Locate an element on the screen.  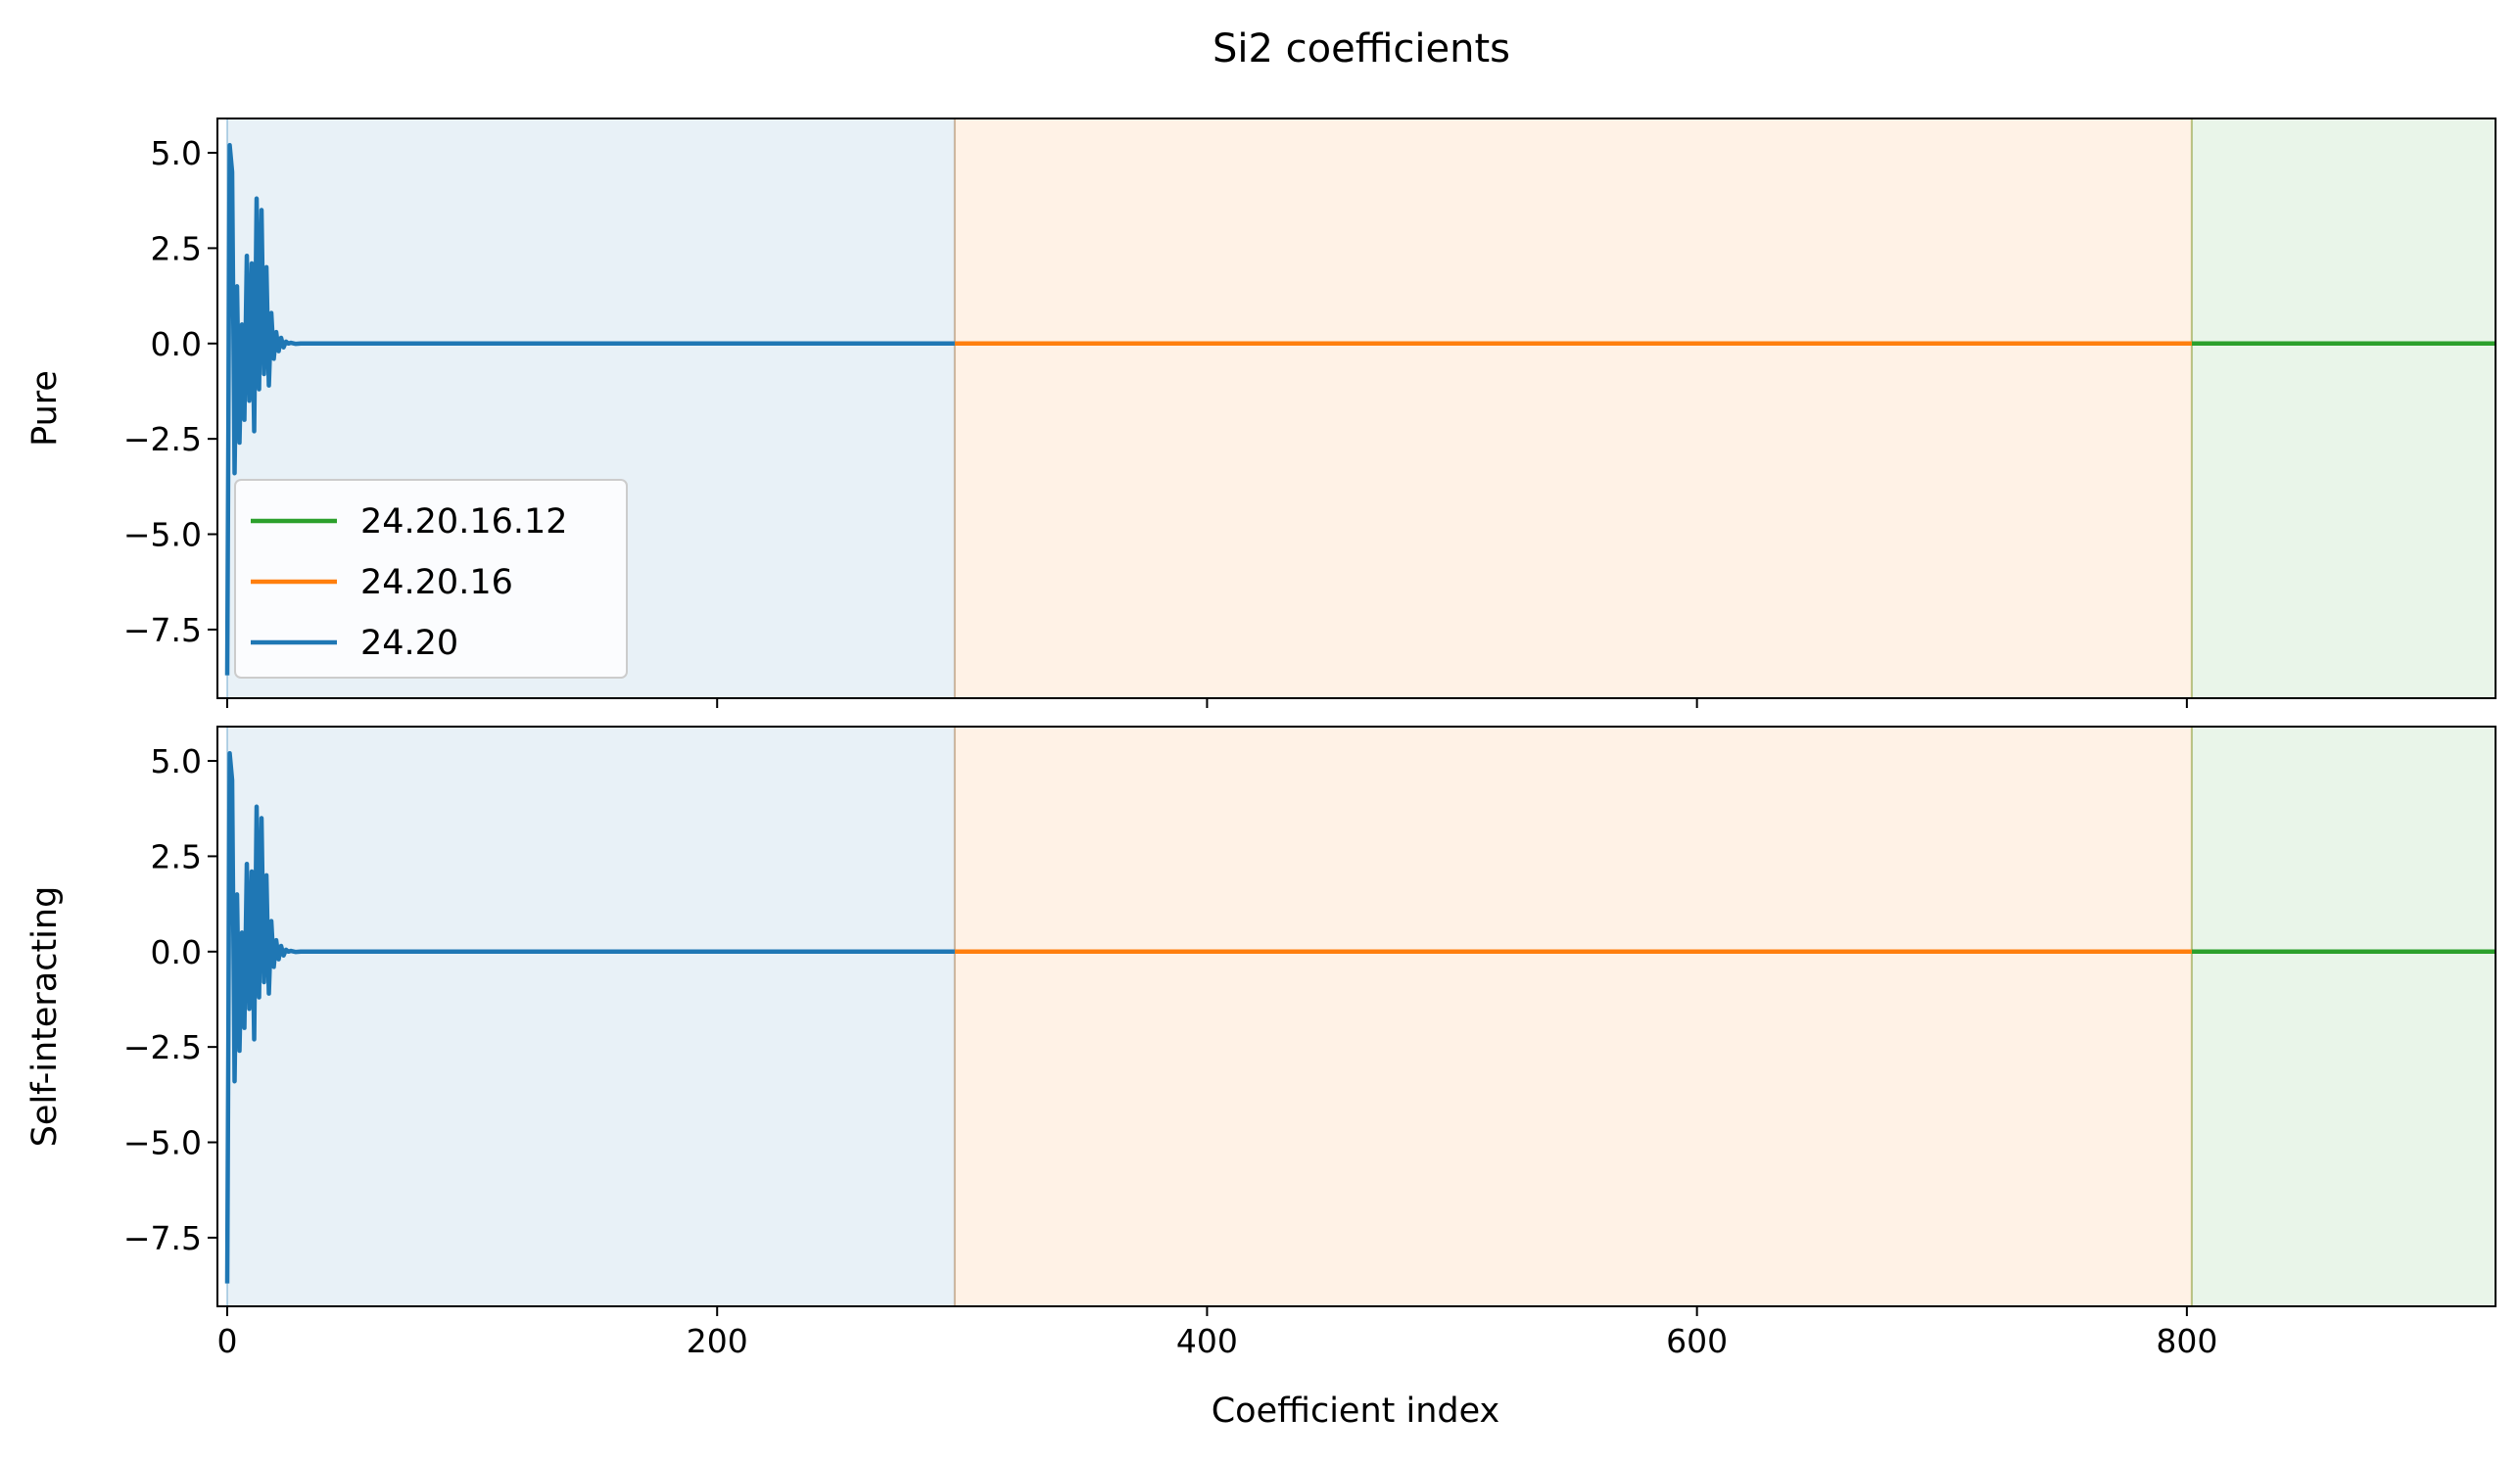
y-axis-label: Self-interacting is located at coordinates (45, 1017).